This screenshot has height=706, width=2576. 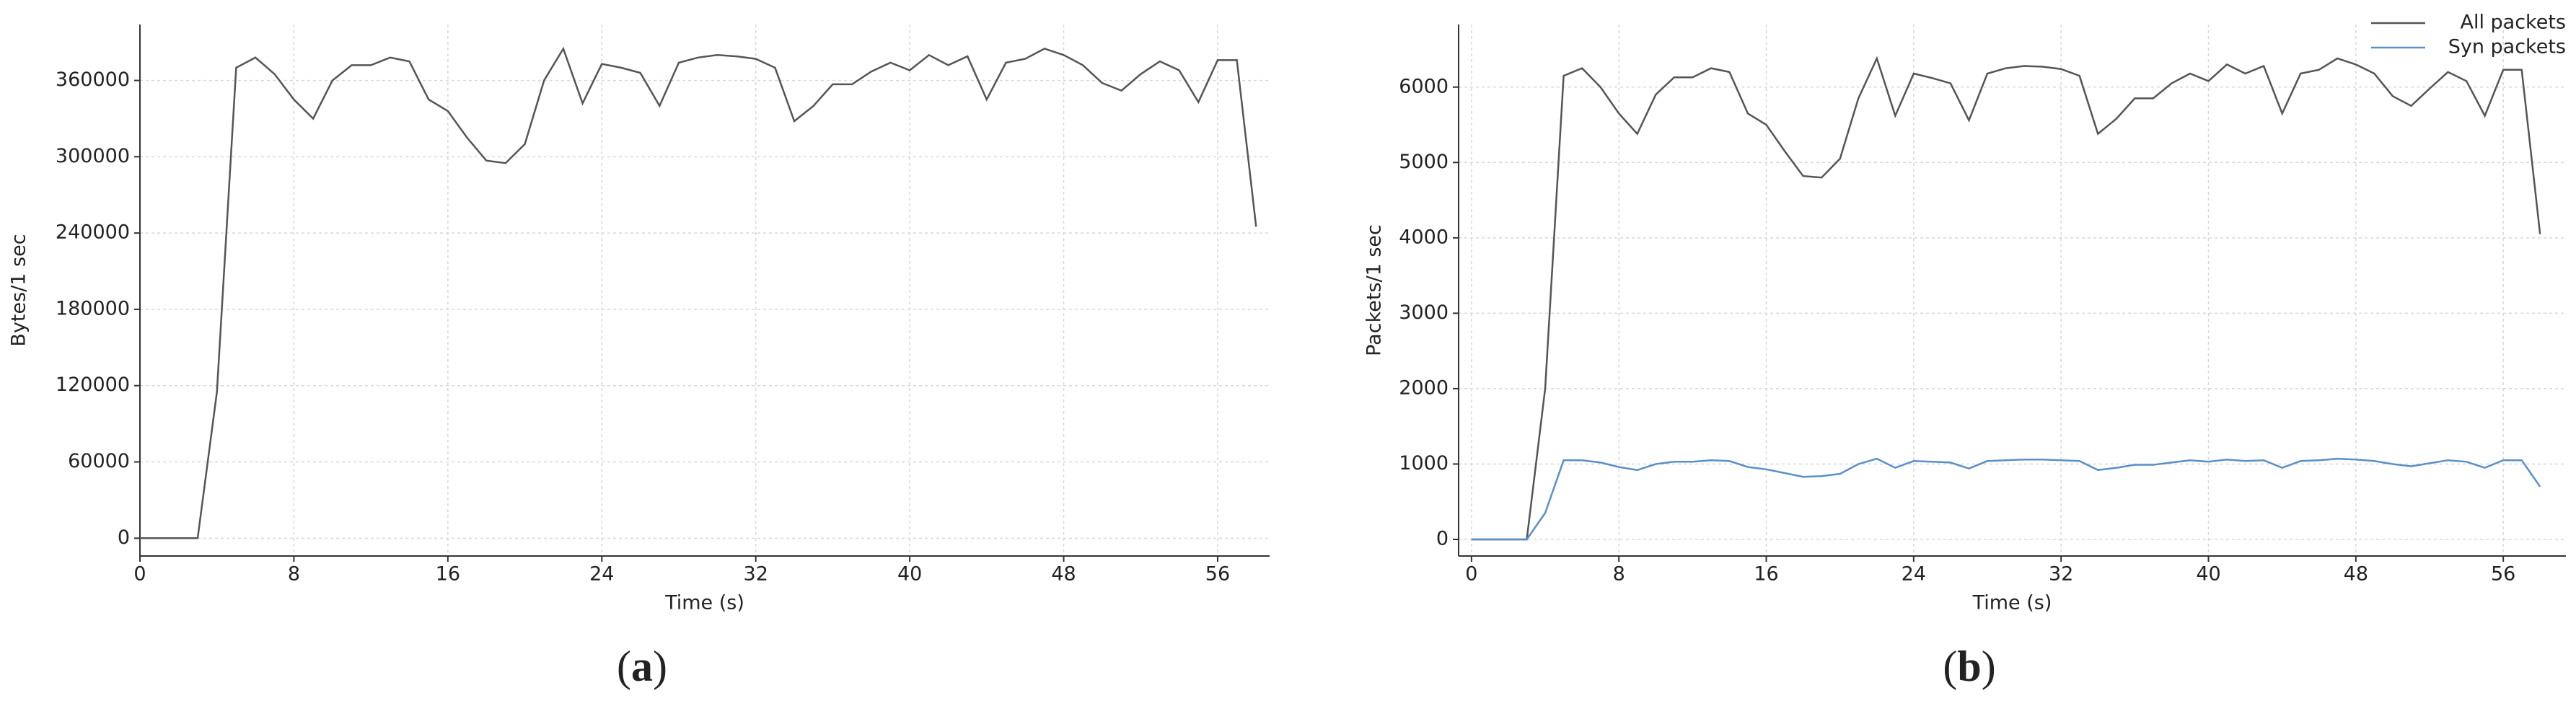 I want to click on y-tick-label: 4000, so click(x=1424, y=237).